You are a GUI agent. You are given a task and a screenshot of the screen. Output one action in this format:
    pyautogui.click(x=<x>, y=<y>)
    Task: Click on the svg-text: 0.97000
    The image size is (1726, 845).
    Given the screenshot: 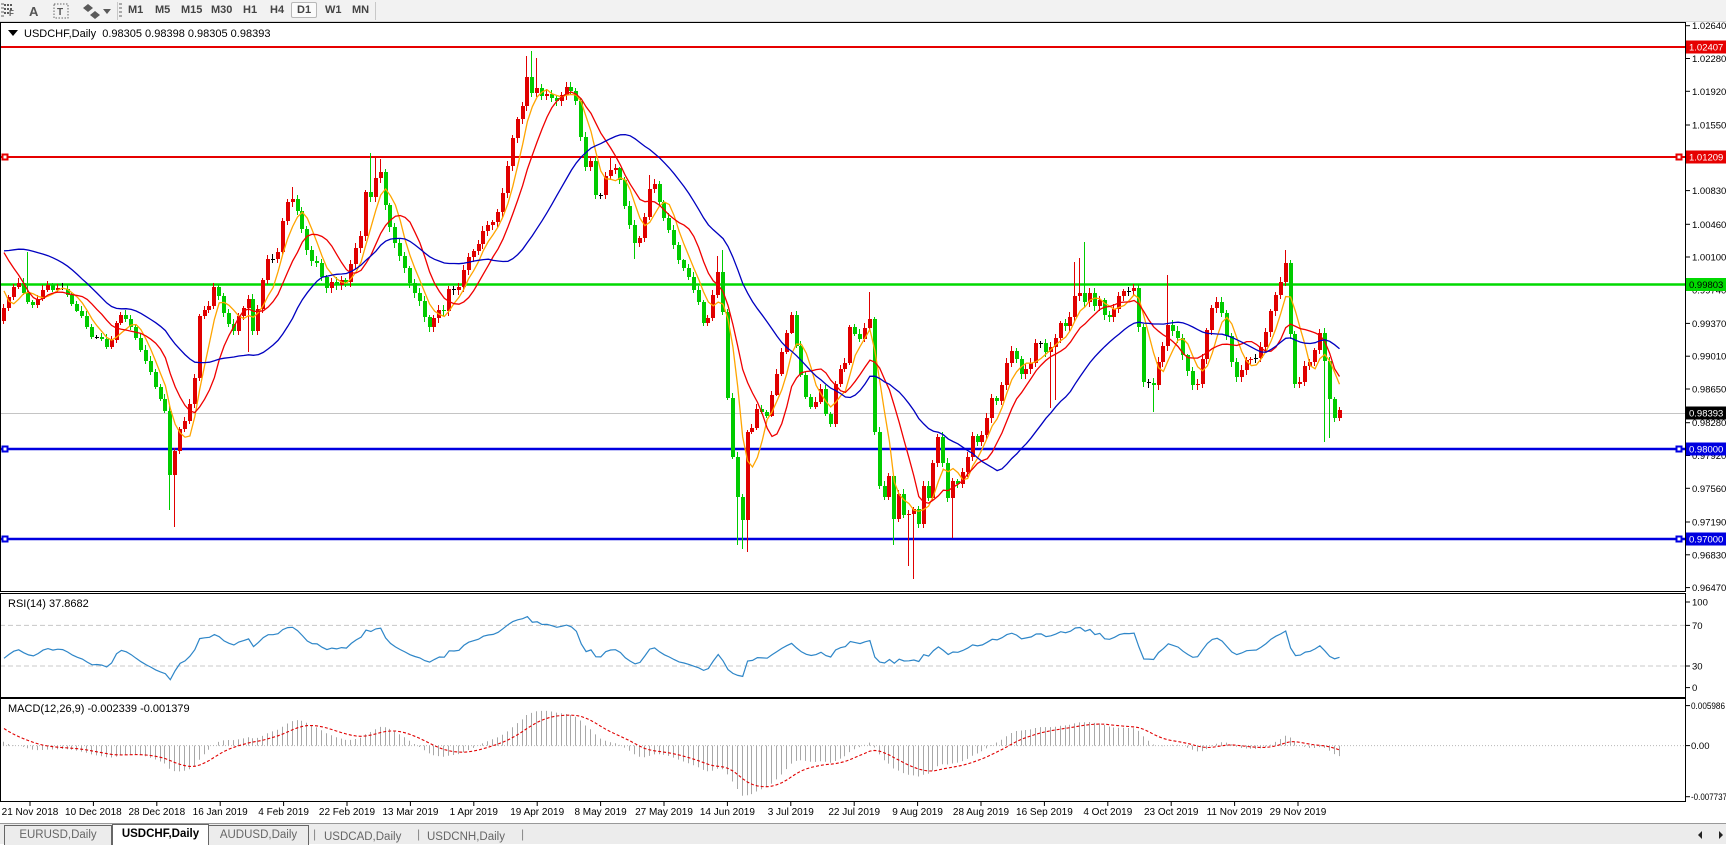 What is the action you would take?
    pyautogui.click(x=1706, y=540)
    